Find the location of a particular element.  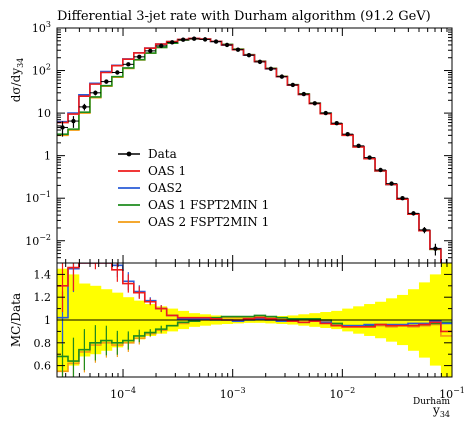

y-tick-label-main: 10 is located at coordinates (44, 113).